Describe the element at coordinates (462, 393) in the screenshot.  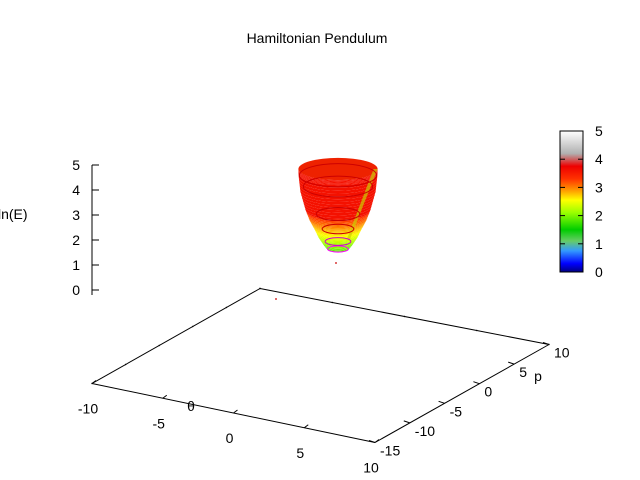
I see `p-axis-line` at that location.